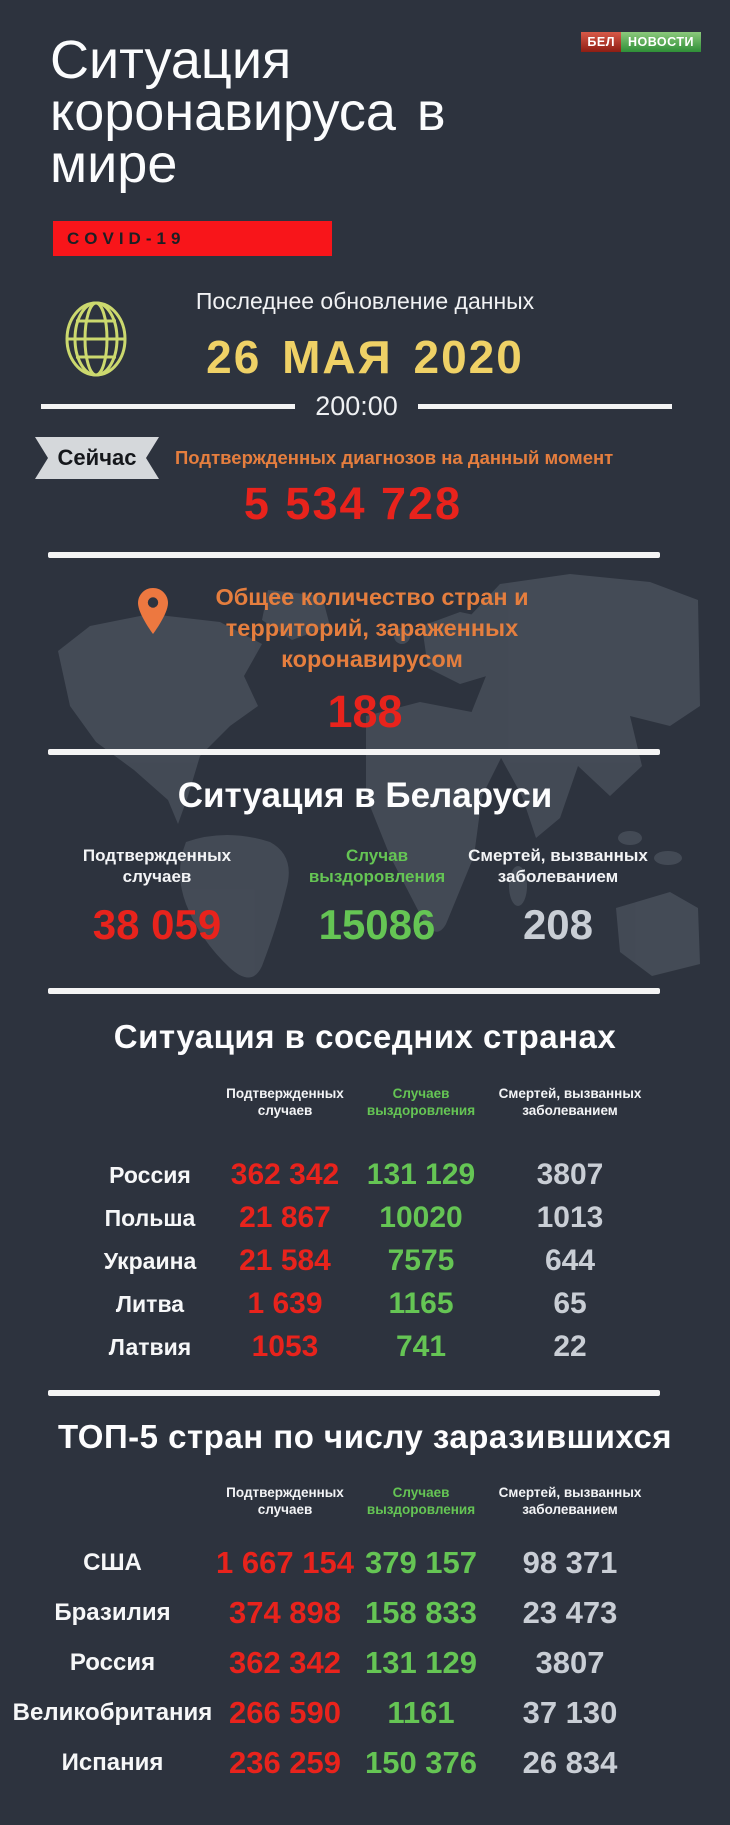 Image resolution: width=730 pixels, height=1825 pixels. What do you see at coordinates (150, 1347) in the screenshot?
I see `country-label: Латвия` at bounding box center [150, 1347].